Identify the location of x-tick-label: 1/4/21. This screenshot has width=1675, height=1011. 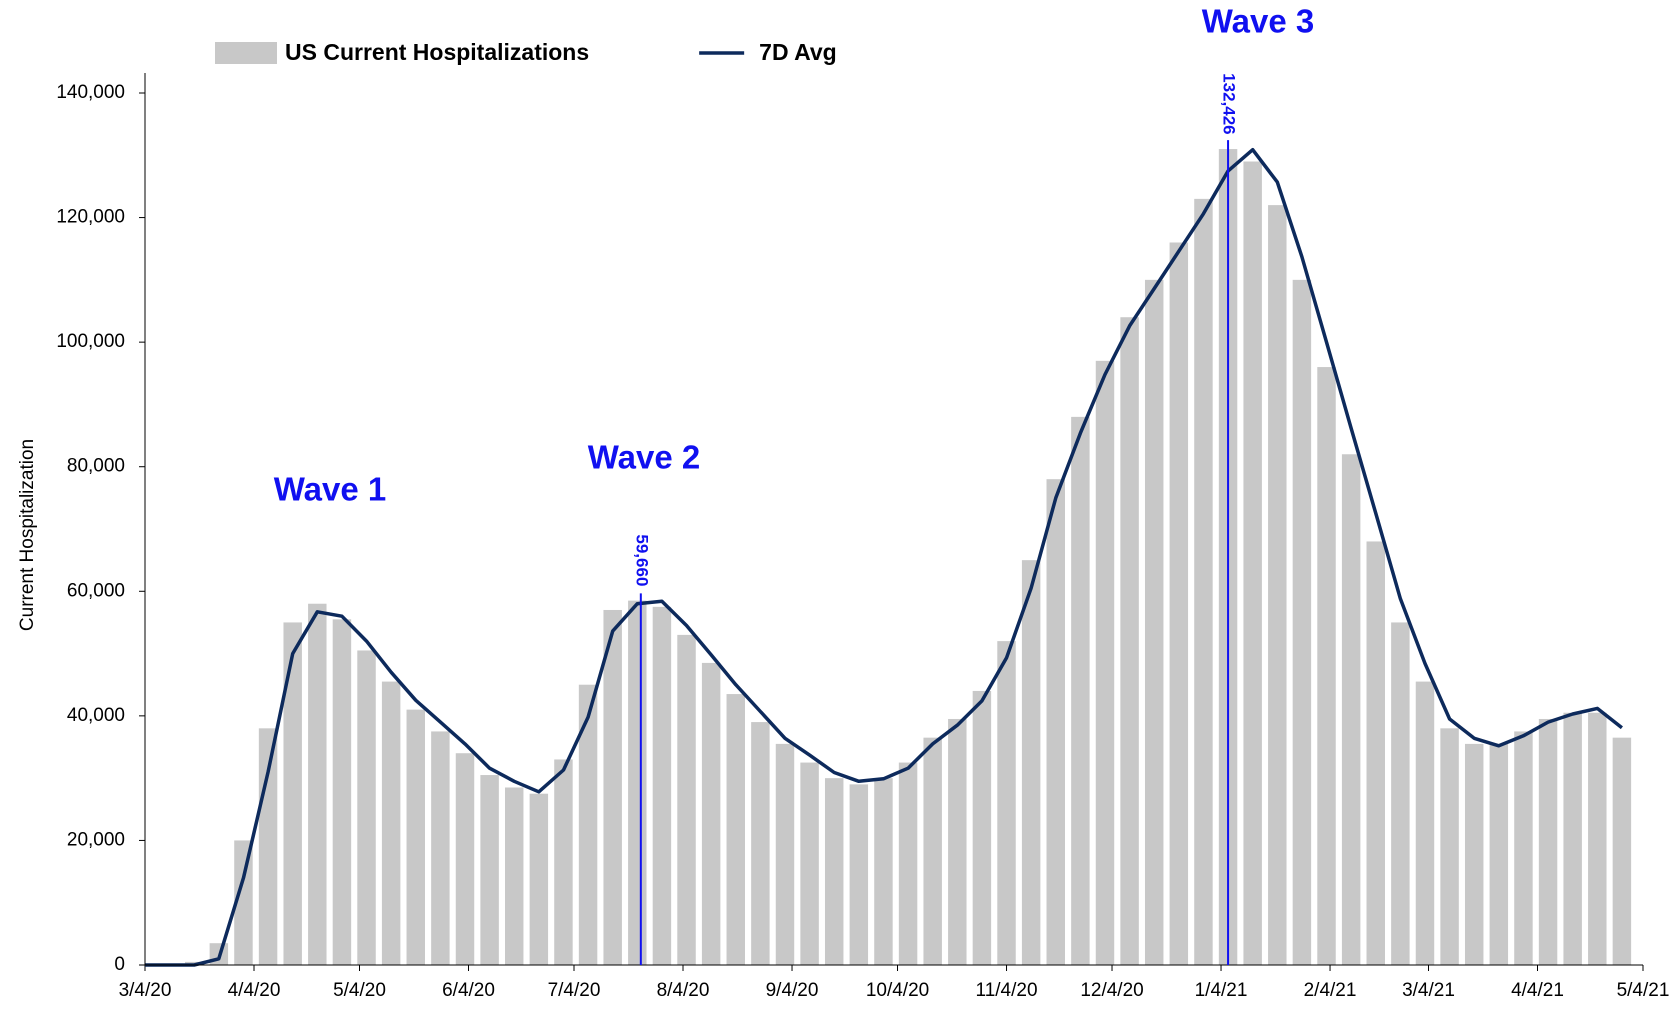
(1221, 990).